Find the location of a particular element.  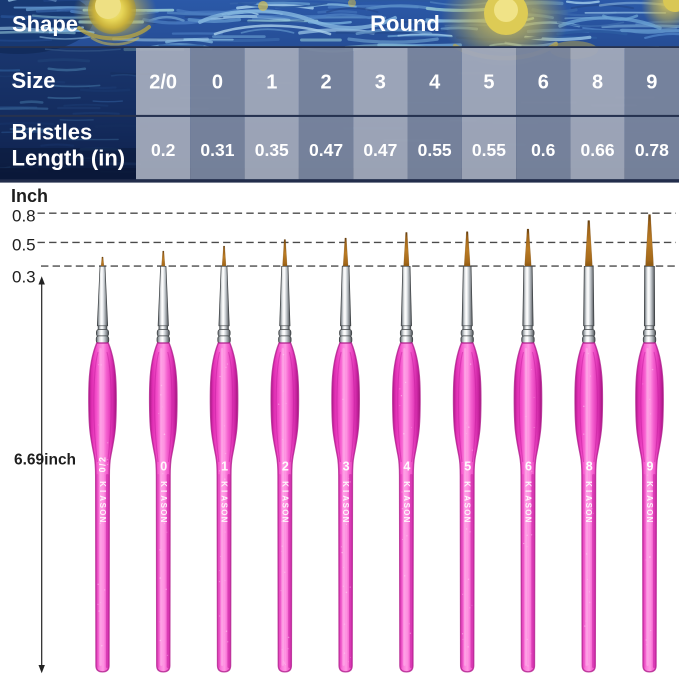

svg-text: 0.35 is located at coordinates (272, 150).